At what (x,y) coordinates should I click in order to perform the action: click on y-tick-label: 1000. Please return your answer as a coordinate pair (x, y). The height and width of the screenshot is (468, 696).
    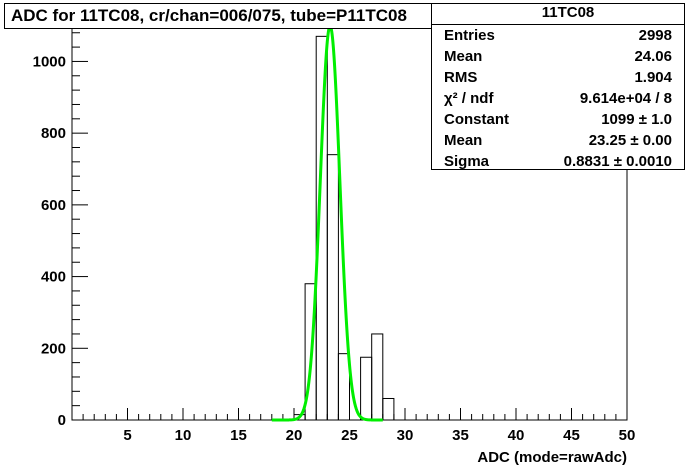
    Looking at the image, I should click on (49, 61).